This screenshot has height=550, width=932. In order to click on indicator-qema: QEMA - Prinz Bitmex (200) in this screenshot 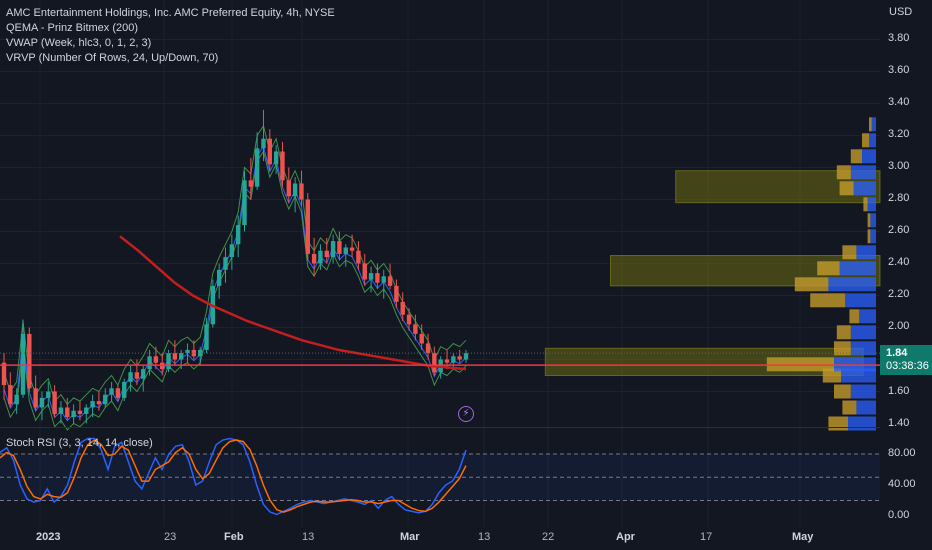, I will do `click(72, 28)`.